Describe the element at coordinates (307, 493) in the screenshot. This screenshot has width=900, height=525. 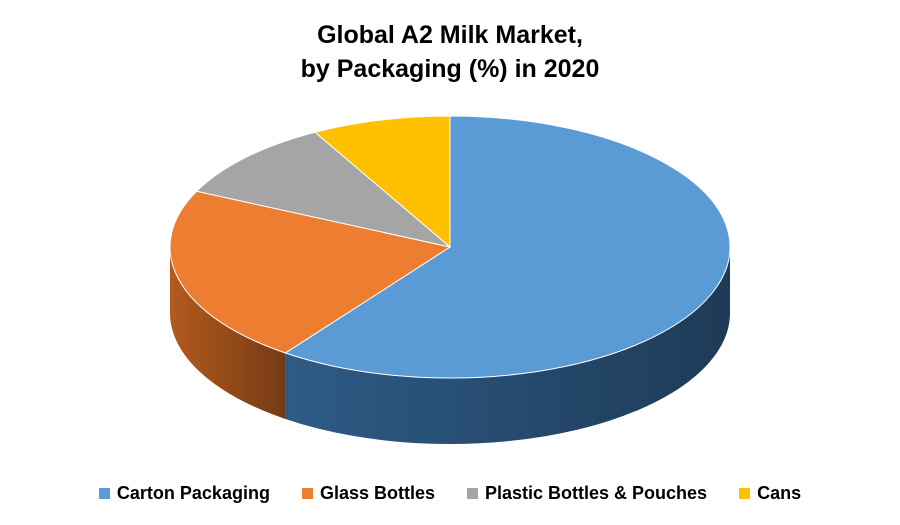
I see `legend-swatch-glass-bottles` at that location.